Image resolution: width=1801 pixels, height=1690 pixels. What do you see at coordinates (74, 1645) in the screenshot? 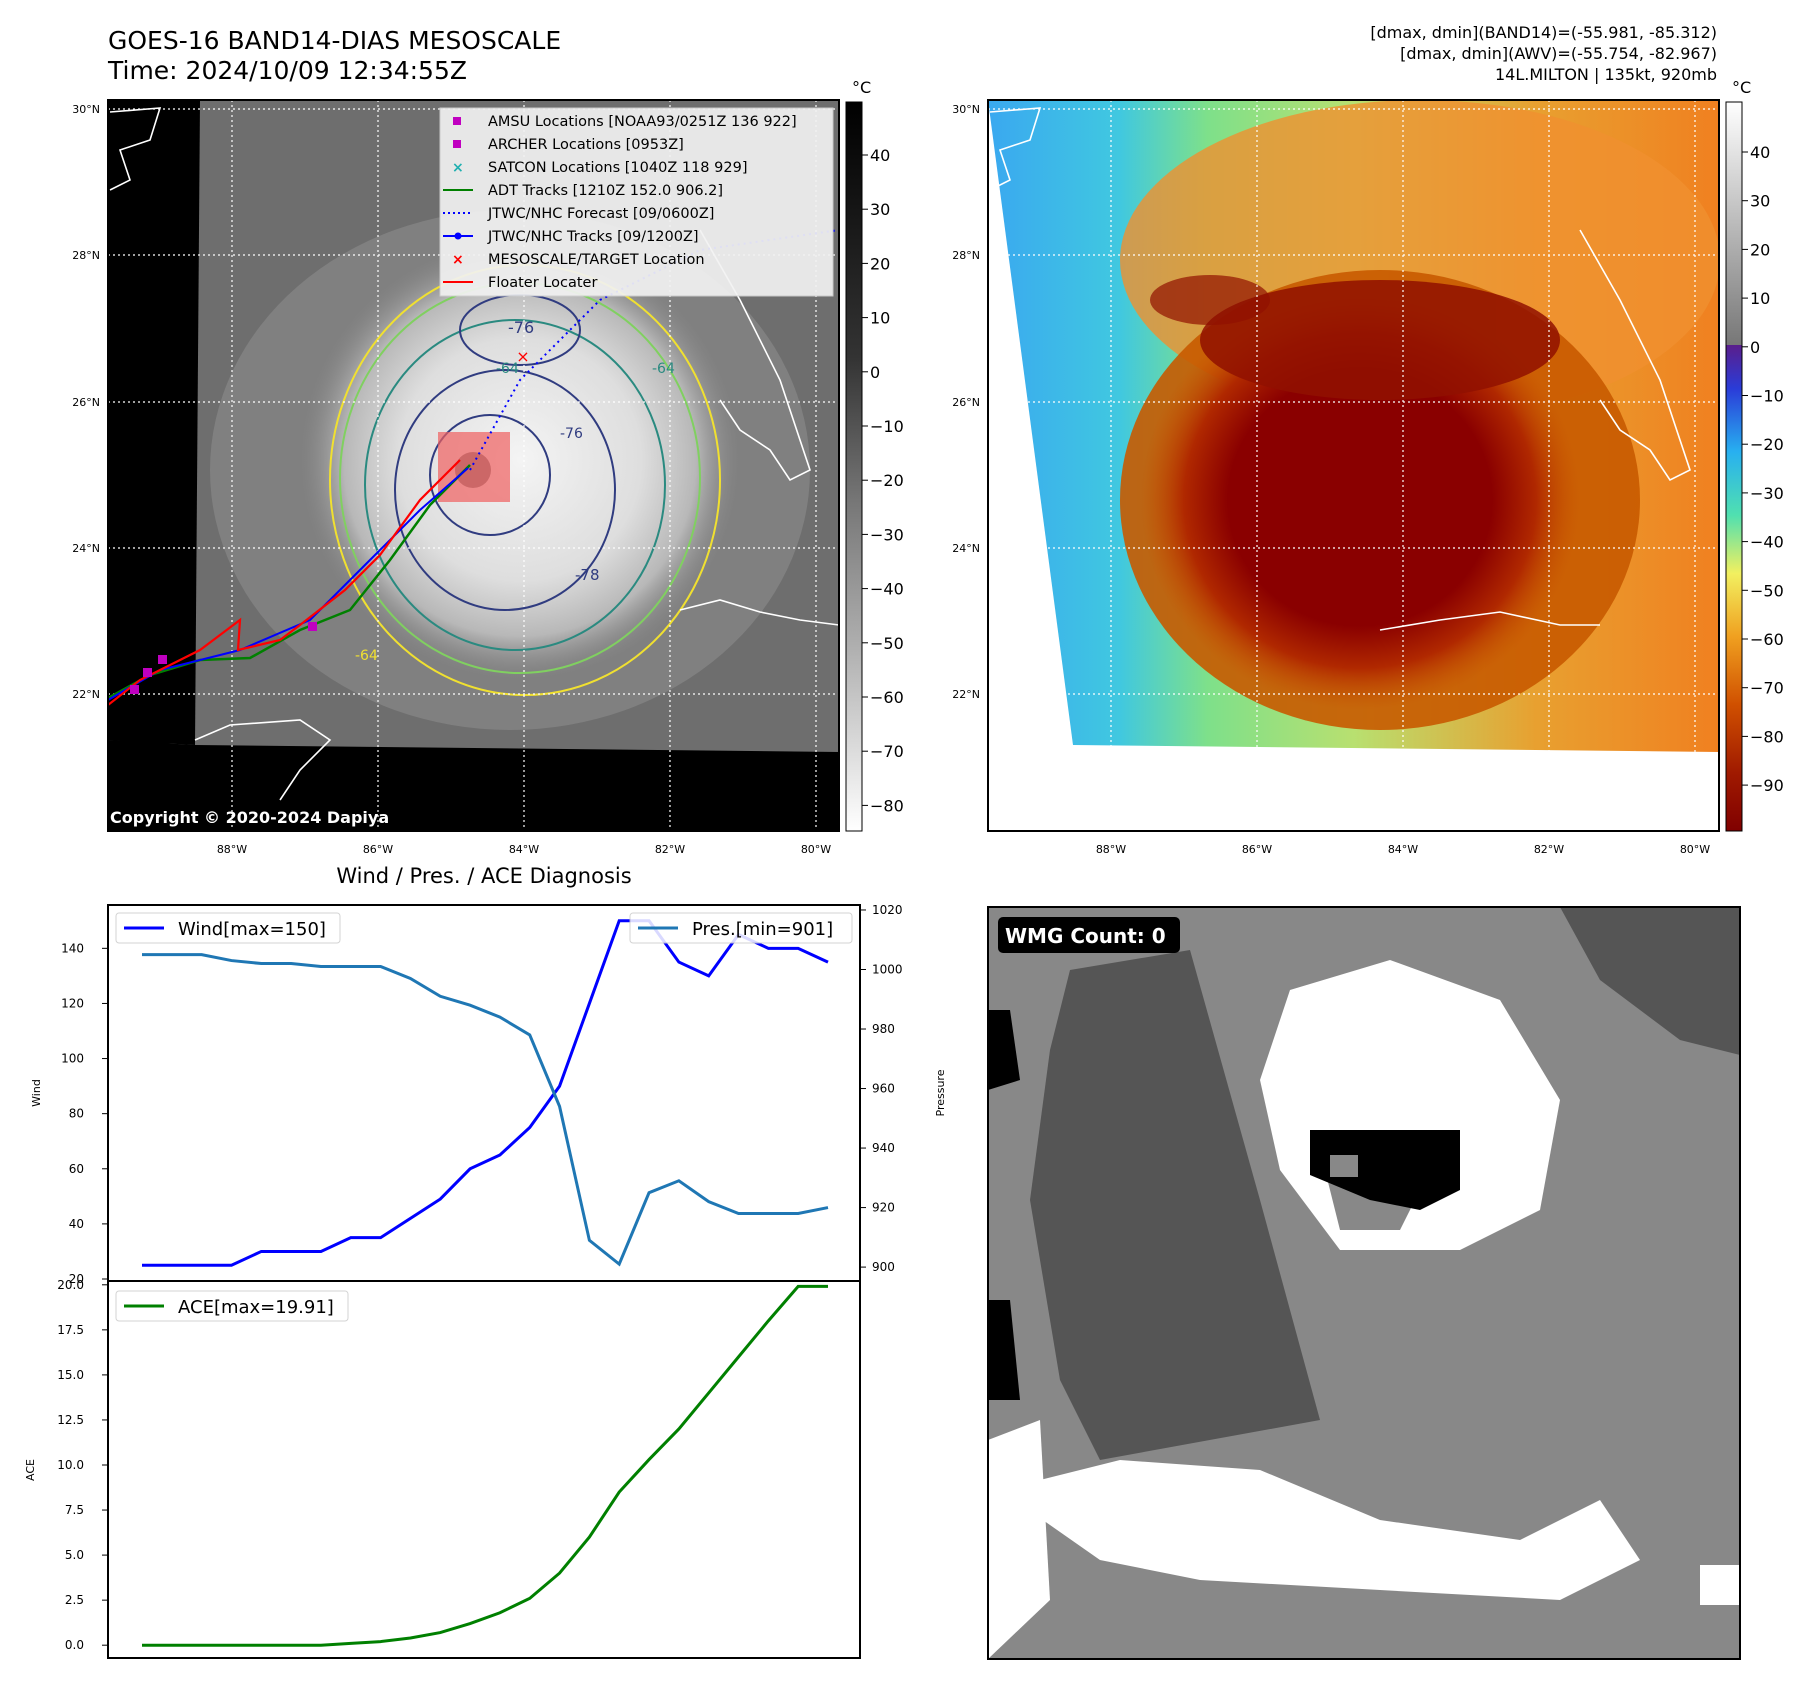
I see `ace-tick-label: 0.0` at bounding box center [74, 1645].